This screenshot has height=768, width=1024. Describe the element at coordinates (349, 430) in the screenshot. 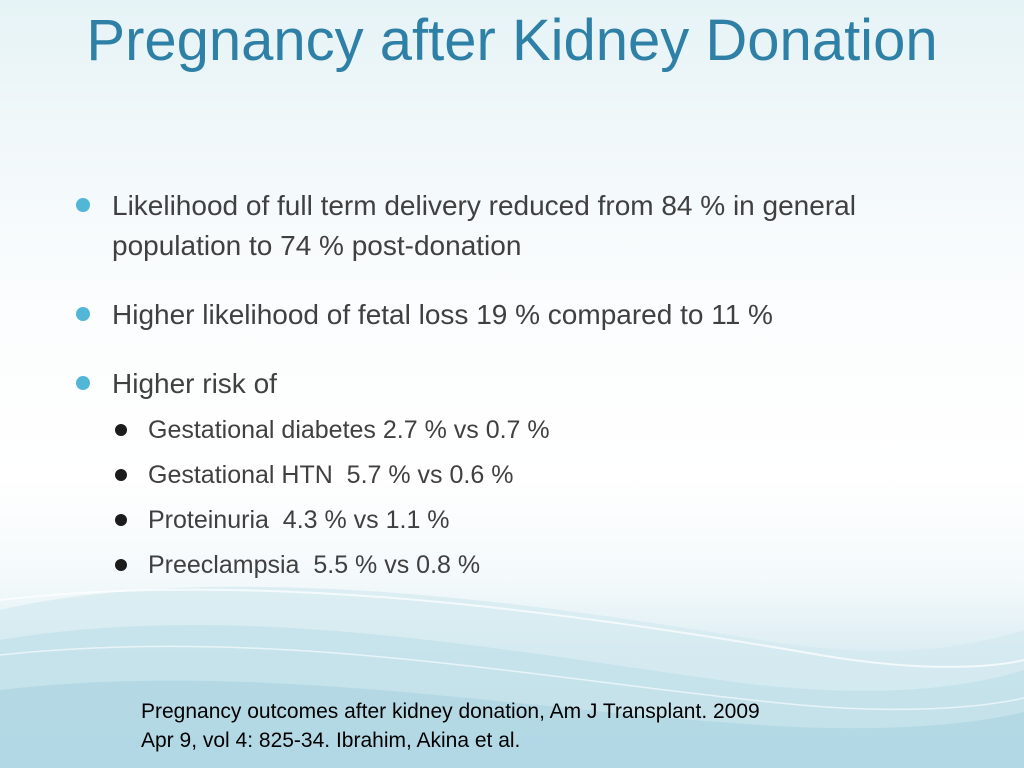

I see `sub-bullet-text: Gestational diabetes 2.7 % vs 0.7 %` at that location.